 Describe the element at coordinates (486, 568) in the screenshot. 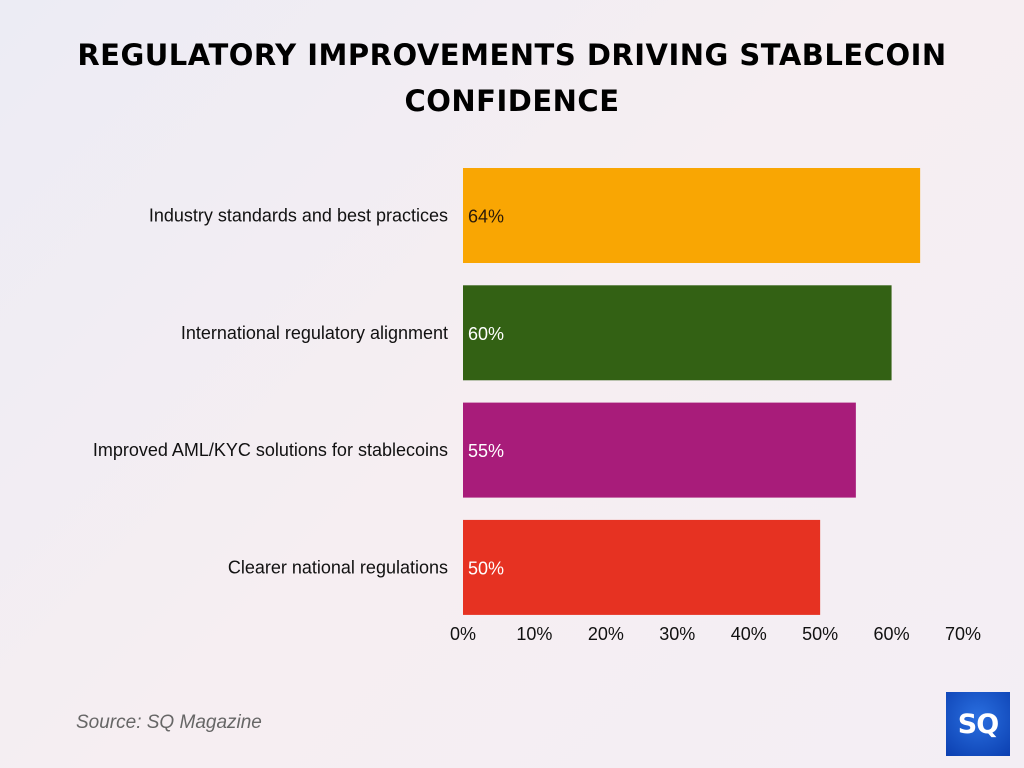

I see `data-label: 50%` at that location.